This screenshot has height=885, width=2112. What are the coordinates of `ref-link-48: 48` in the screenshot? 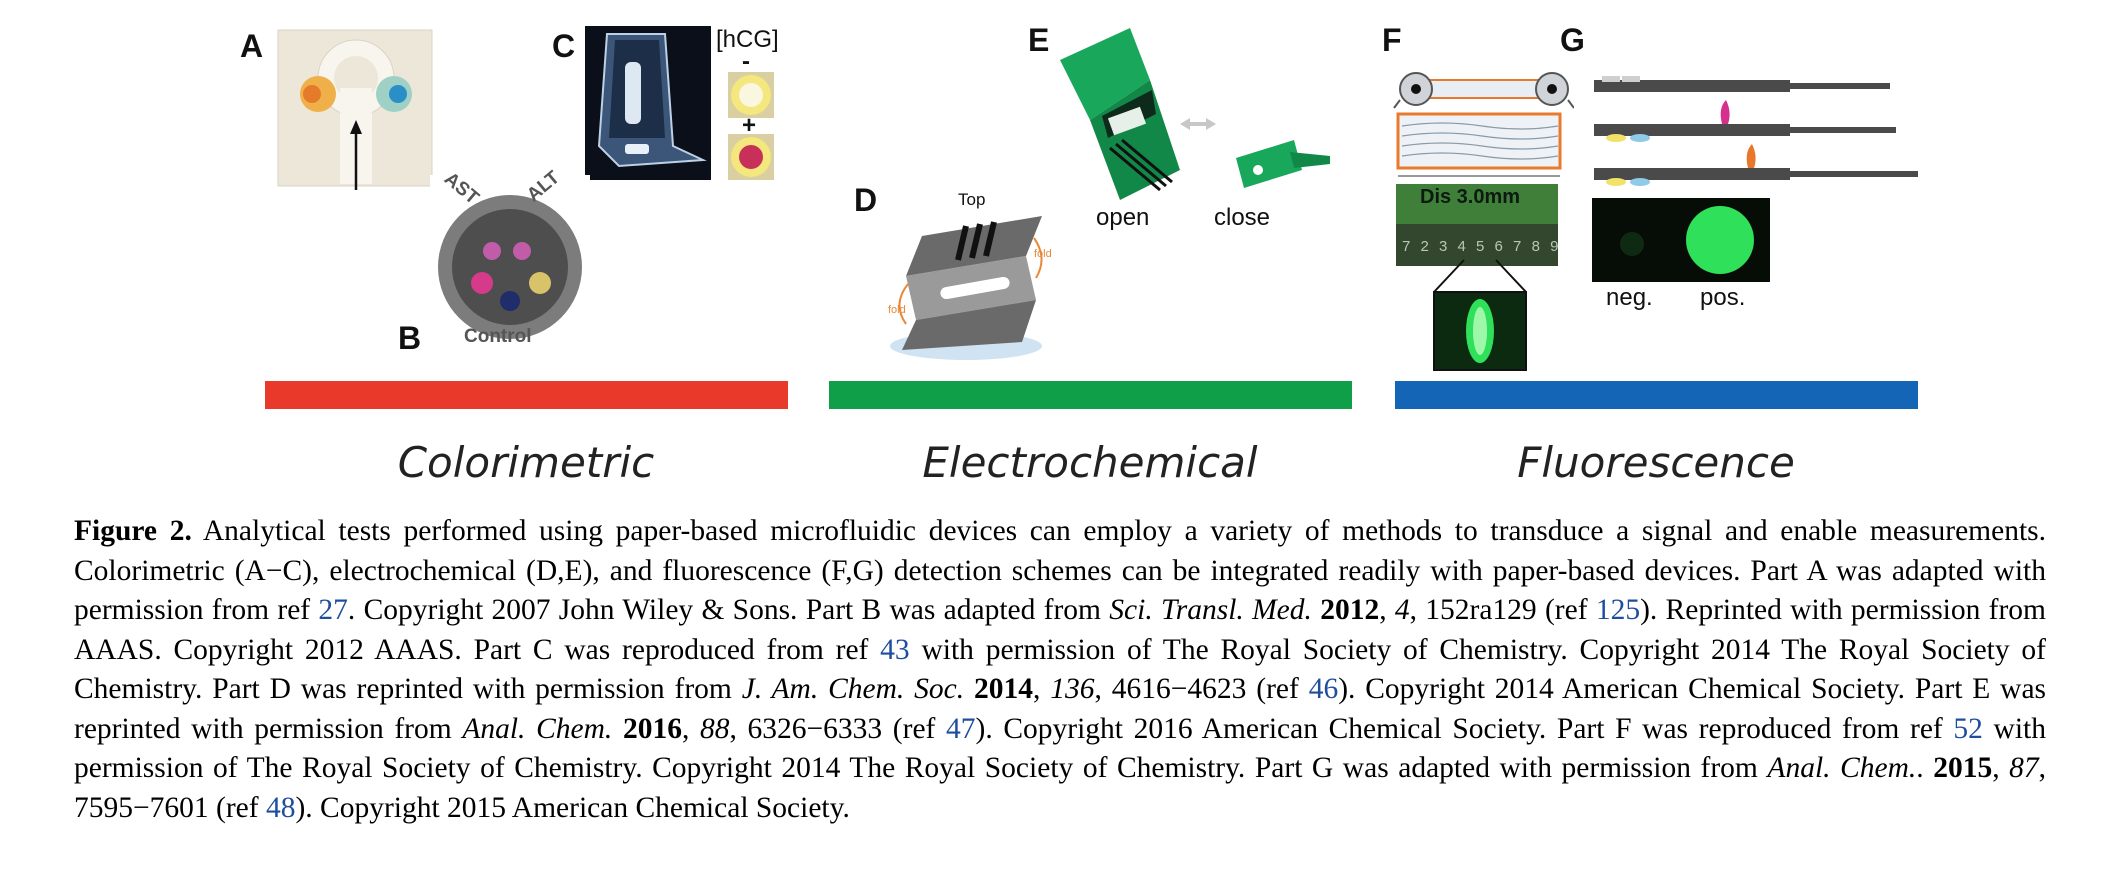 It's located at (280, 807).